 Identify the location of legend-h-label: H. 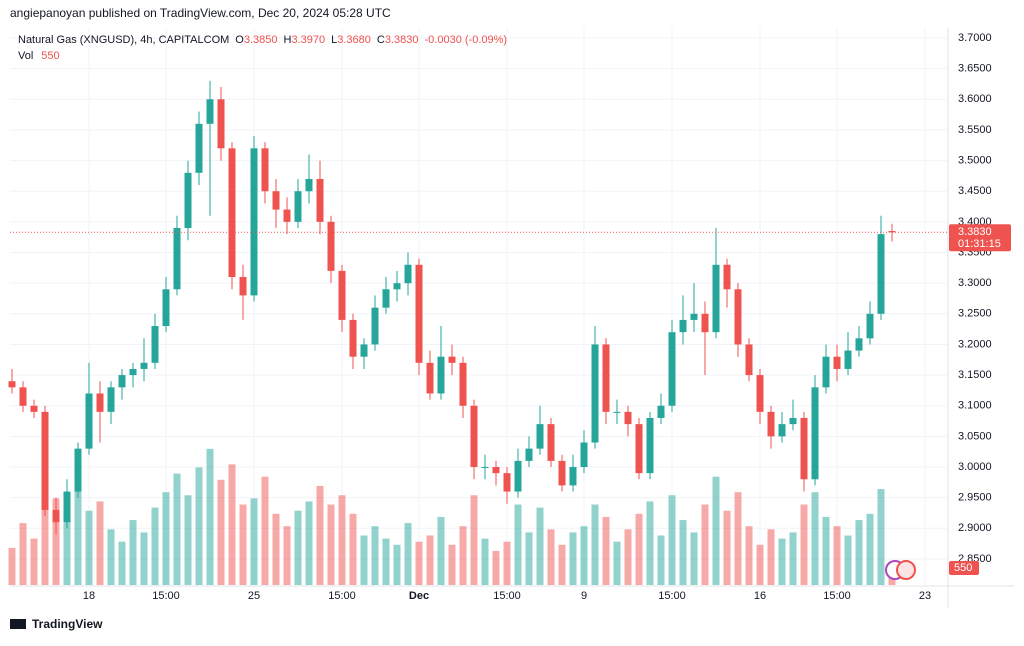
(288, 40).